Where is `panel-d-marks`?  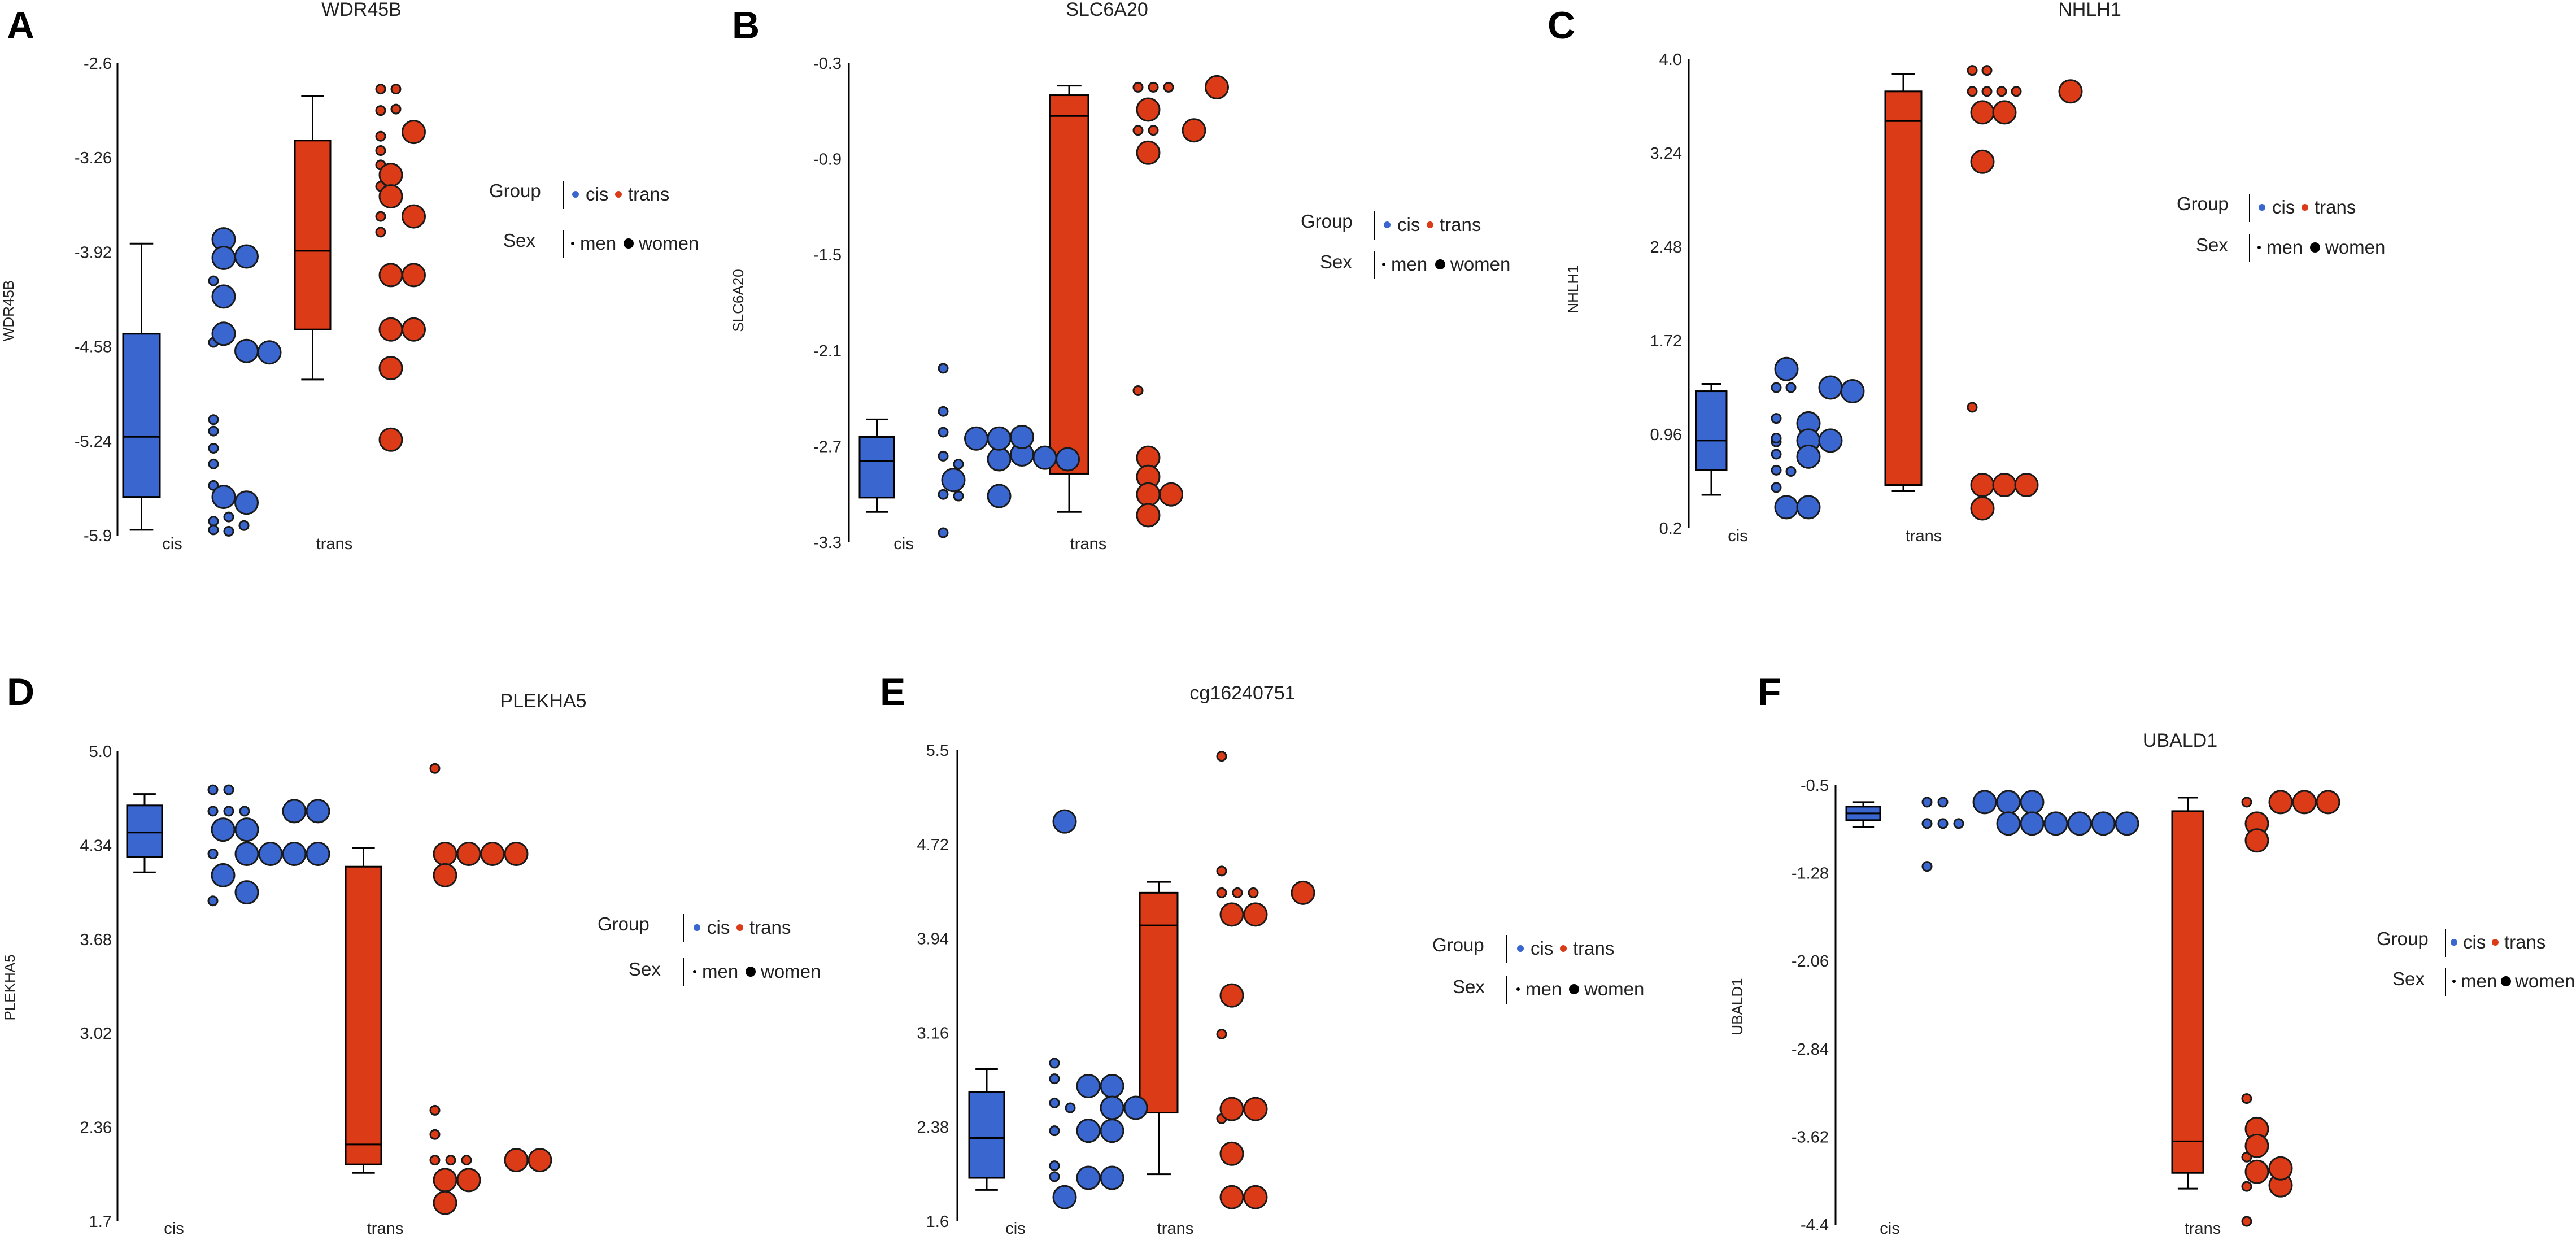
panel-d-marks is located at coordinates (339, 989).